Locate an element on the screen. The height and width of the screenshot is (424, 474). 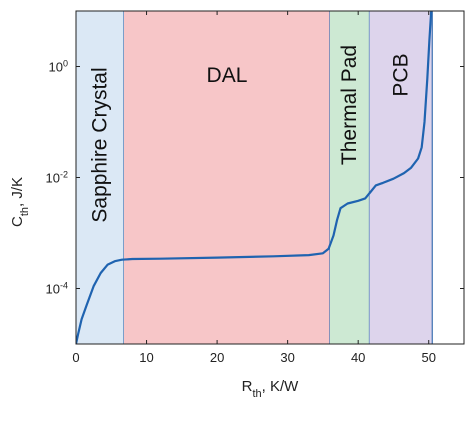
y-axis-label: Cth, J/K is located at coordinates (20, 202).